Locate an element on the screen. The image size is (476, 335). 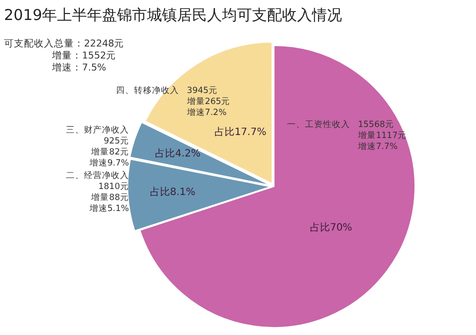
text: 增速7.2% is located at coordinates (206, 113).